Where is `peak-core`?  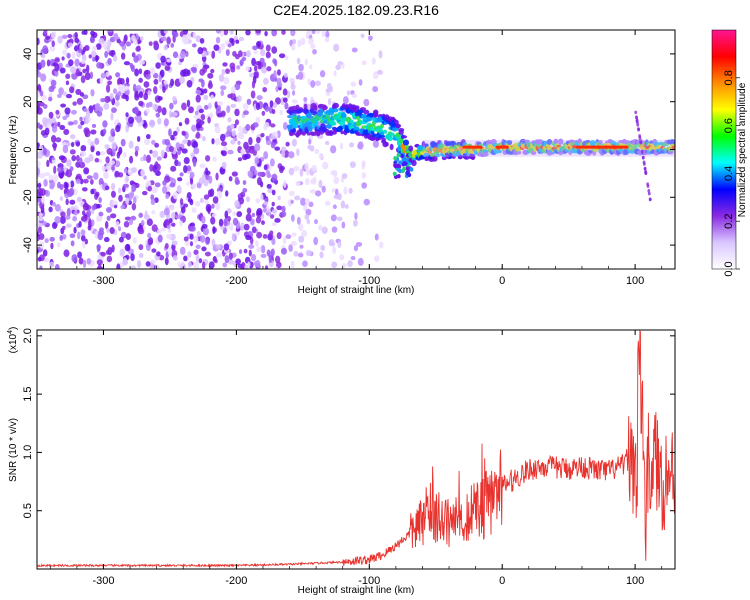 peak-core is located at coordinates (602, 147).